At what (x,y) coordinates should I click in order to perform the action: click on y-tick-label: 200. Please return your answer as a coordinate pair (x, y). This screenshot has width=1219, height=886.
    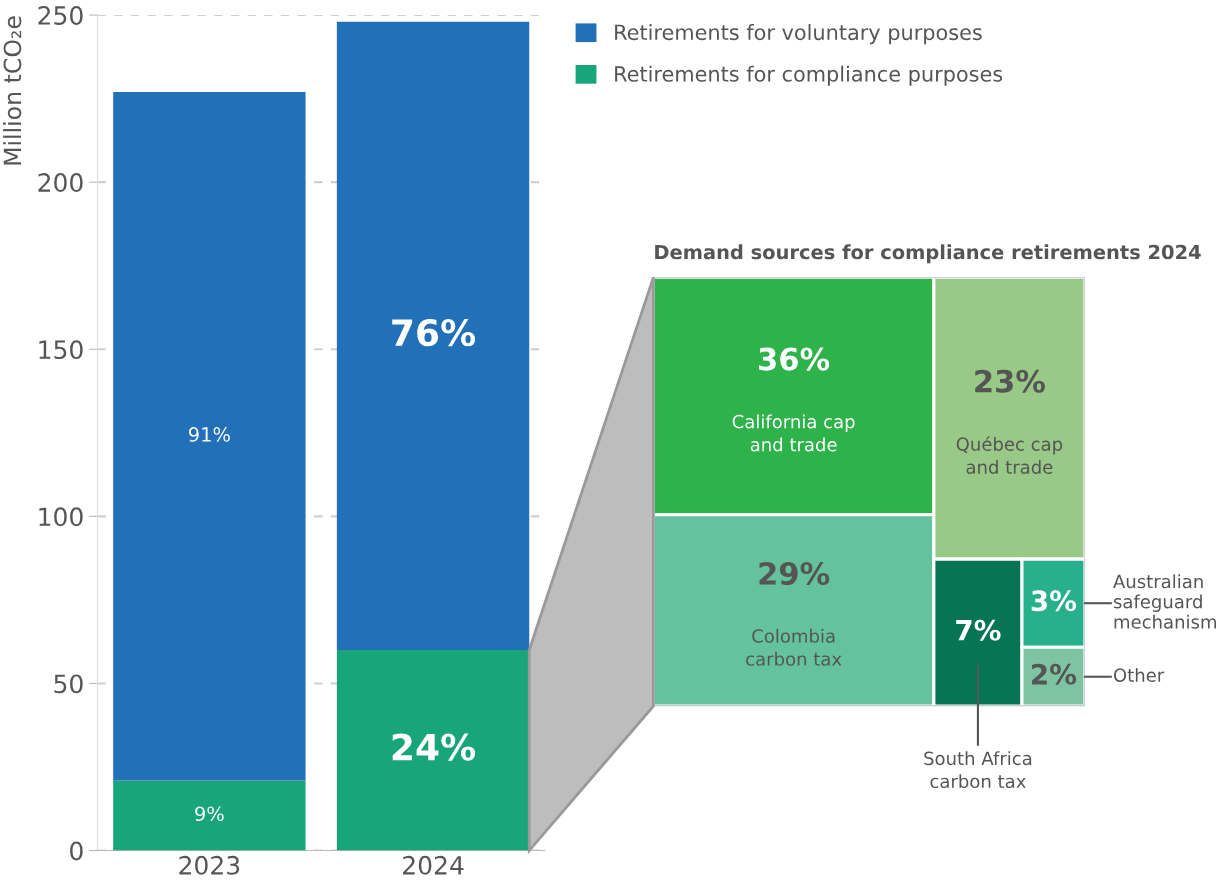
    Looking at the image, I should click on (60, 183).